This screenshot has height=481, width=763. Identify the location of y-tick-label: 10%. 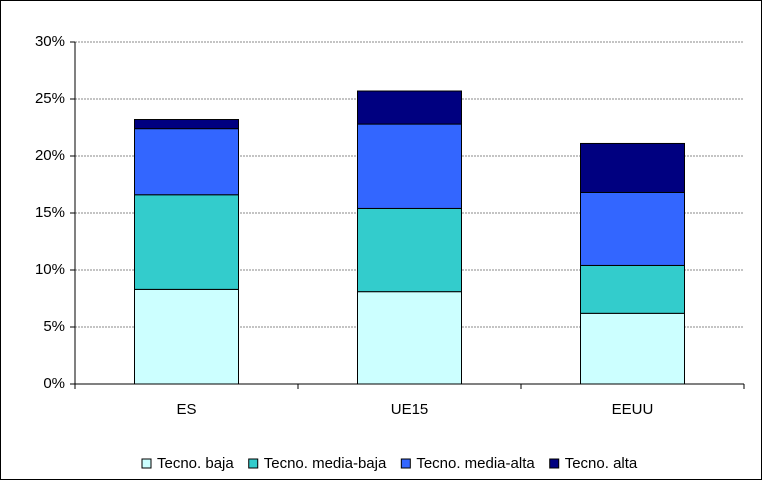
(50, 269).